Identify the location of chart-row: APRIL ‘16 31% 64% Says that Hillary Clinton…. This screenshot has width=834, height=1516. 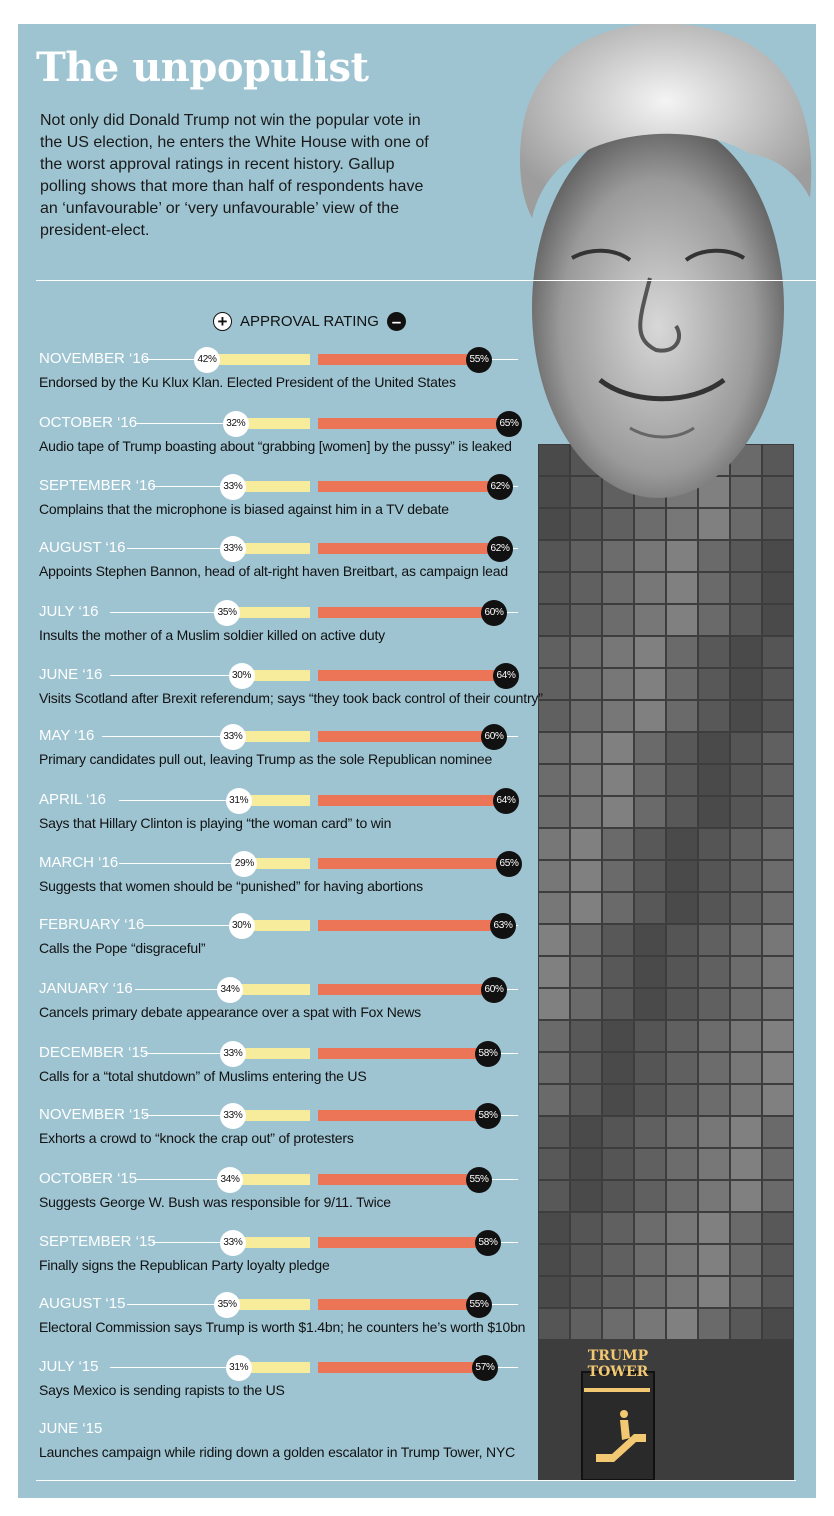
(278, 816).